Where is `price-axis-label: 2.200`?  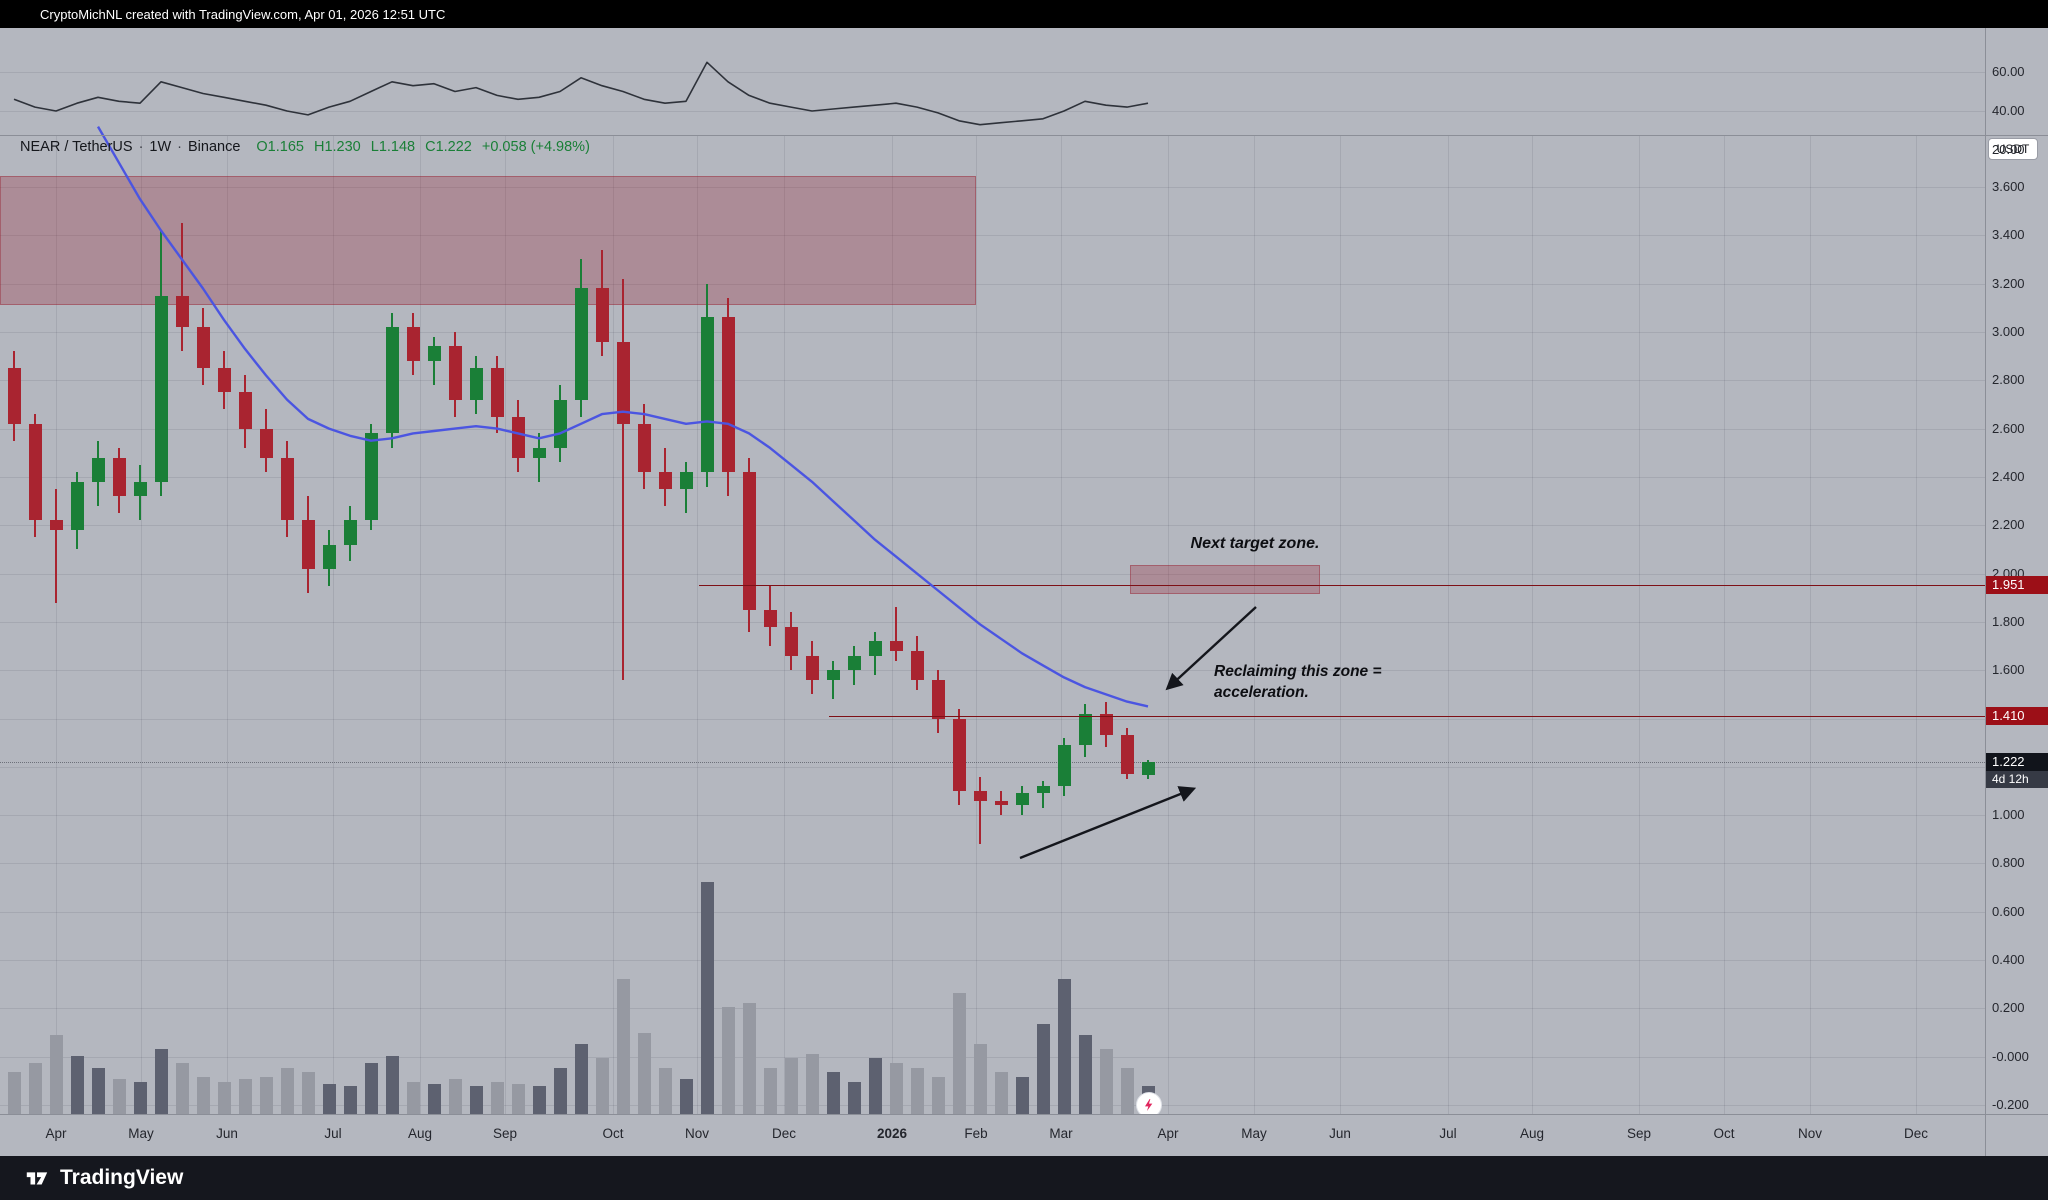 price-axis-label: 2.200 is located at coordinates (2008, 525).